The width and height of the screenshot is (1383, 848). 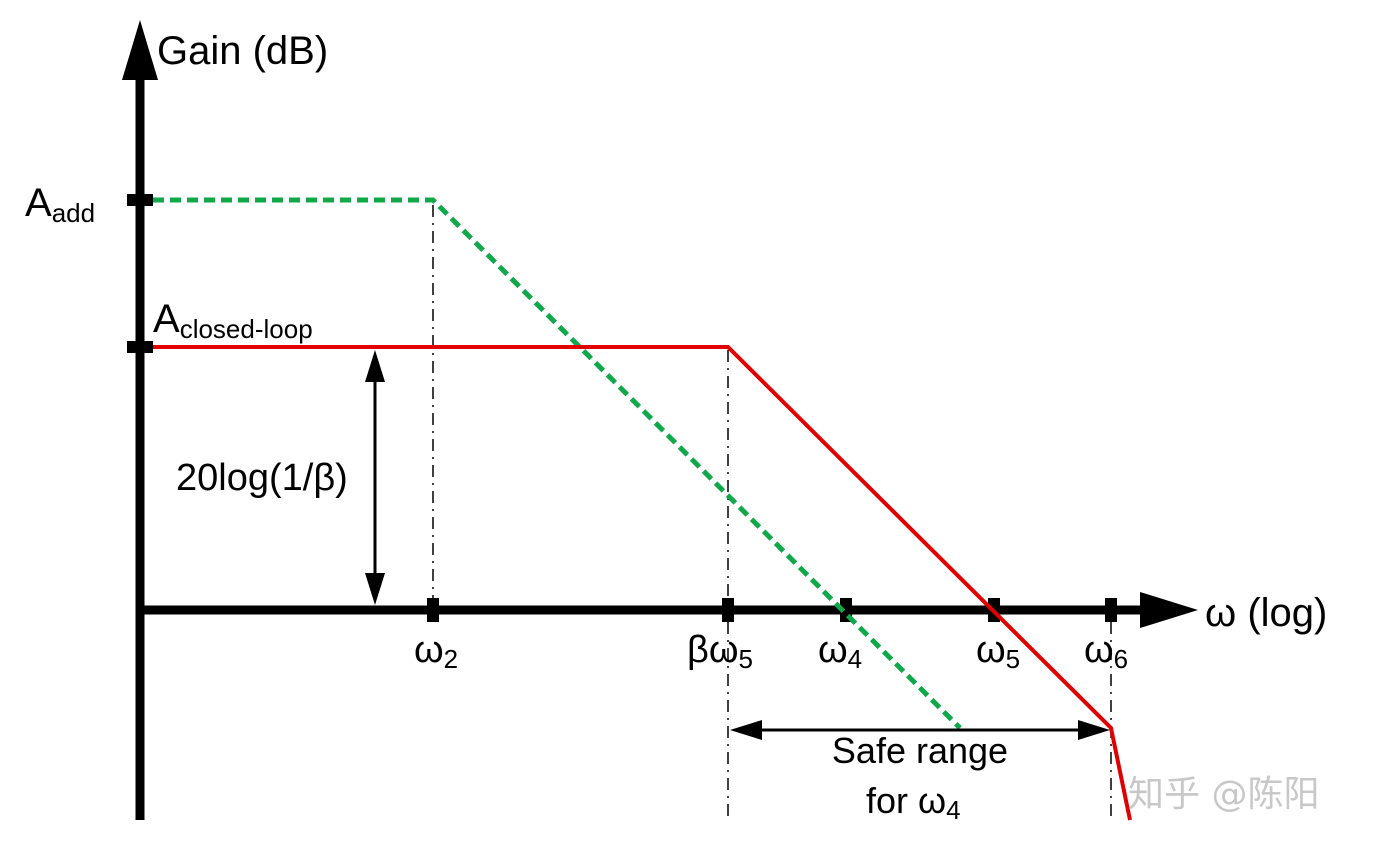 What do you see at coordinates (728, 610) in the screenshot?
I see `x-tick-beta-w5` at bounding box center [728, 610].